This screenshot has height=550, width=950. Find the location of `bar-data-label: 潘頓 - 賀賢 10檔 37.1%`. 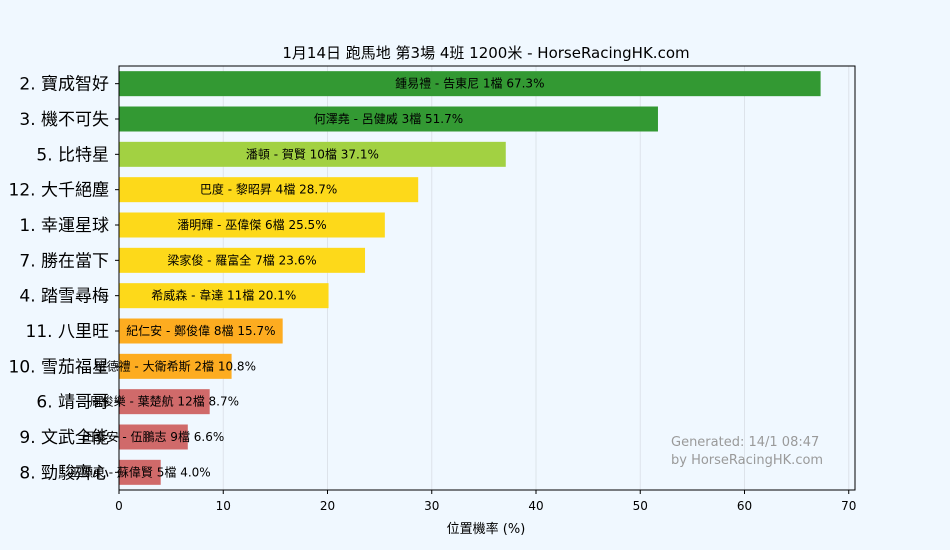

bar-data-label: 潘頓 - 賀賢 10檔 37.1% is located at coordinates (312, 154).